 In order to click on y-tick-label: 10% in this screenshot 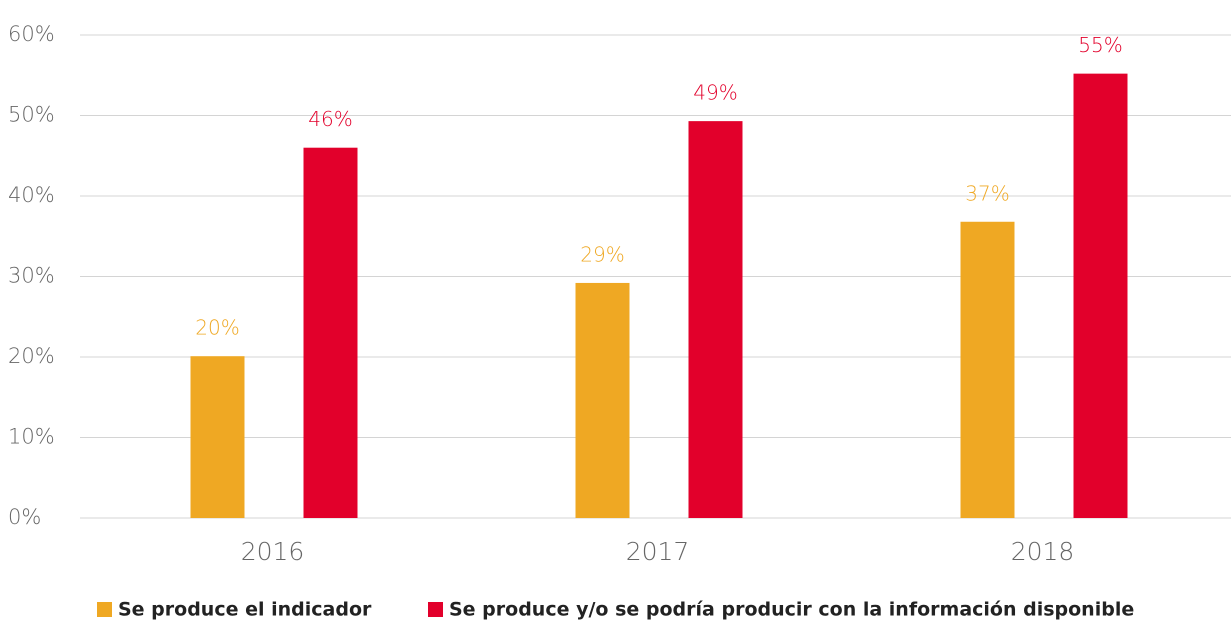, I will do `click(31, 437)`.